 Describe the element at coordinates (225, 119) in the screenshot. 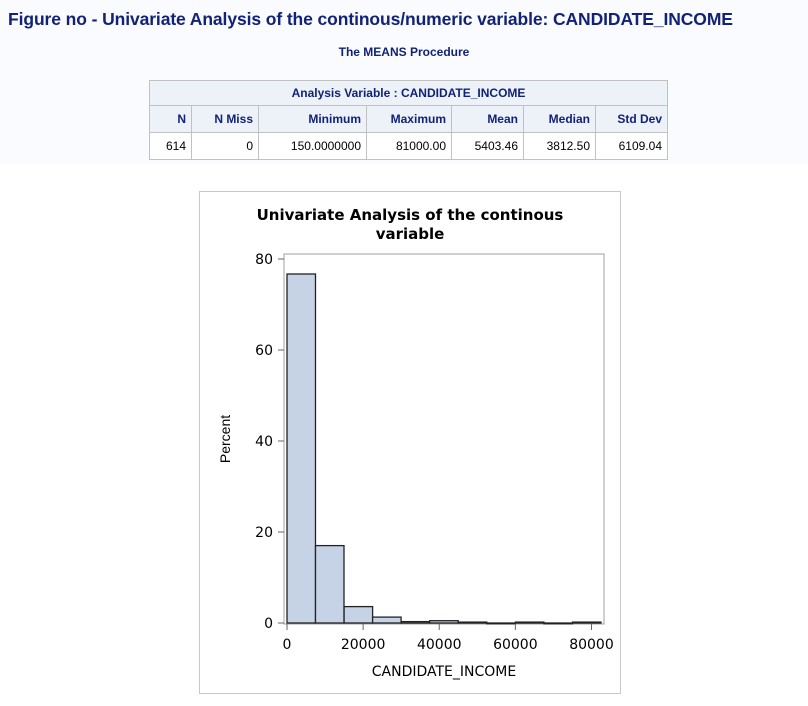

I see `column-header-n-miss: N Miss` at that location.